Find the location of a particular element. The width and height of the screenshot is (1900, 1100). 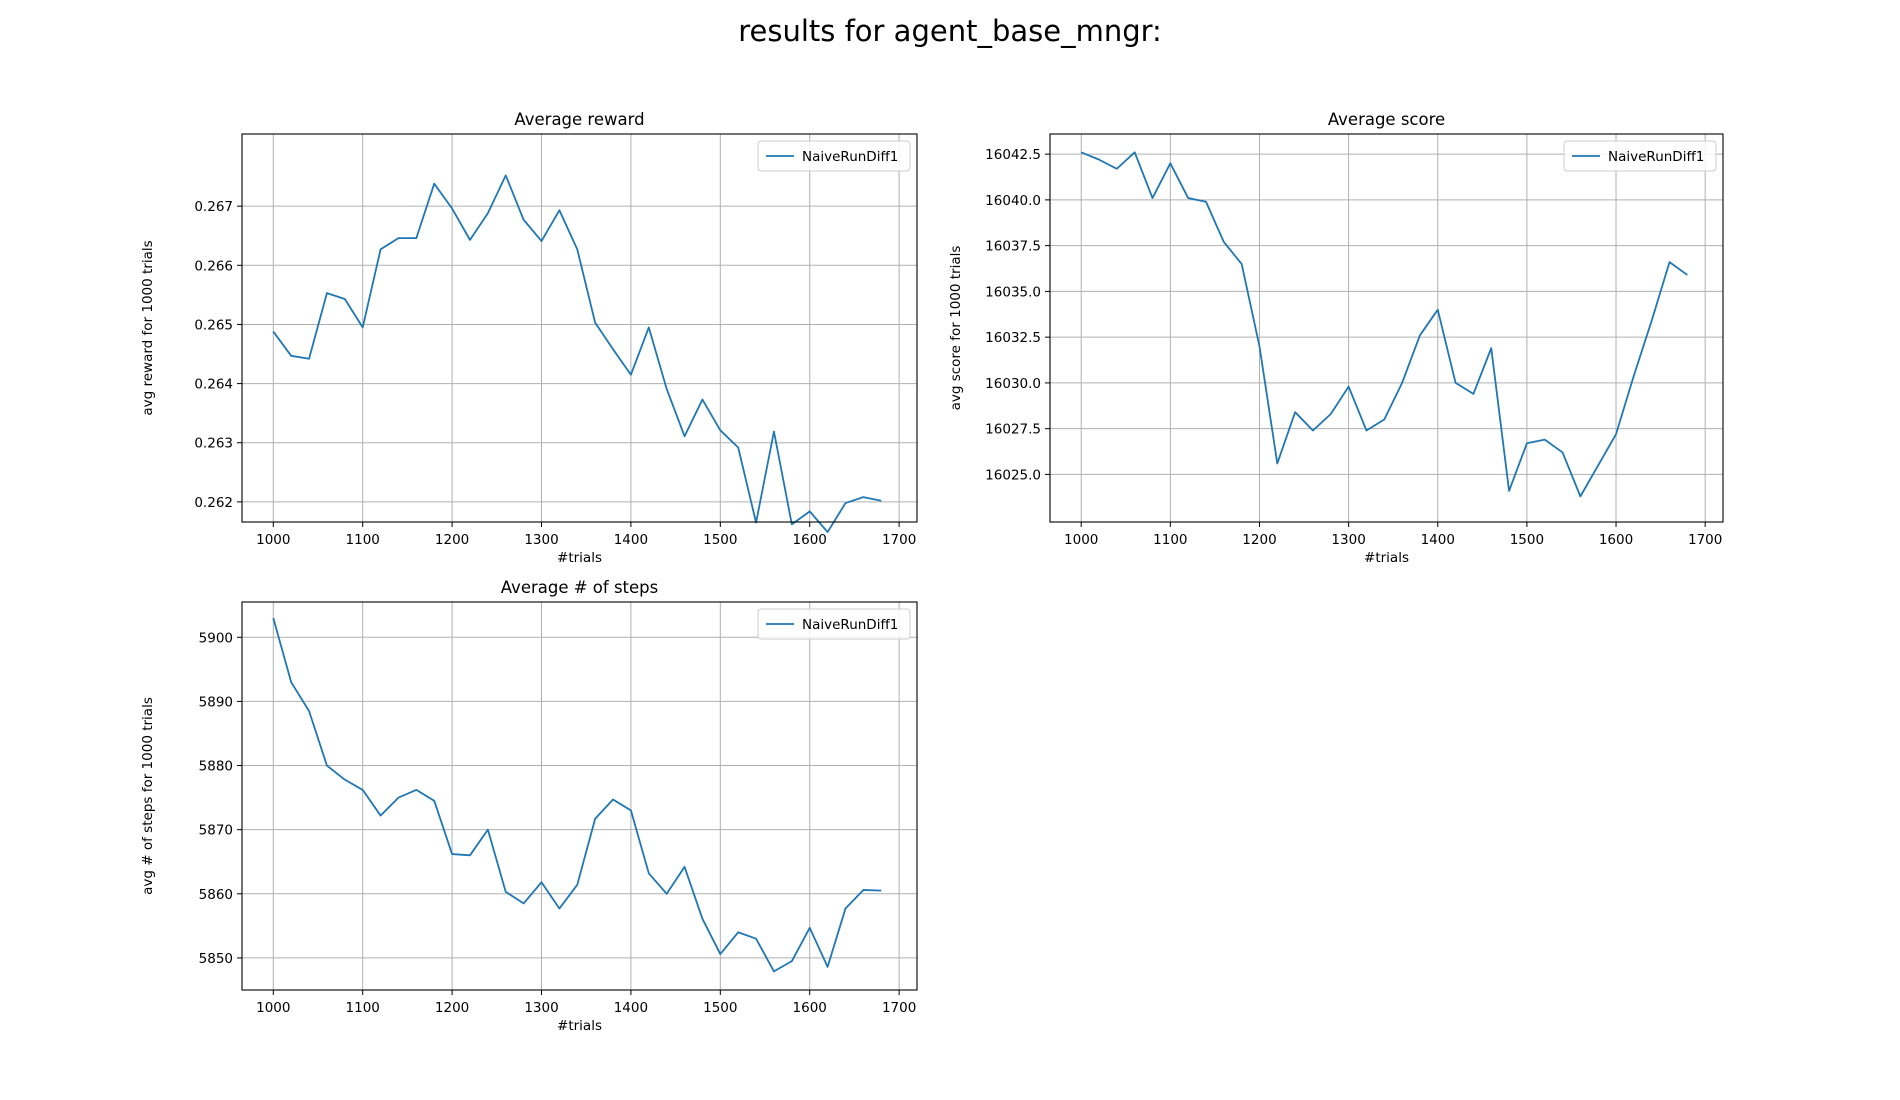

y-tick-label: 0.264 is located at coordinates (213, 385).